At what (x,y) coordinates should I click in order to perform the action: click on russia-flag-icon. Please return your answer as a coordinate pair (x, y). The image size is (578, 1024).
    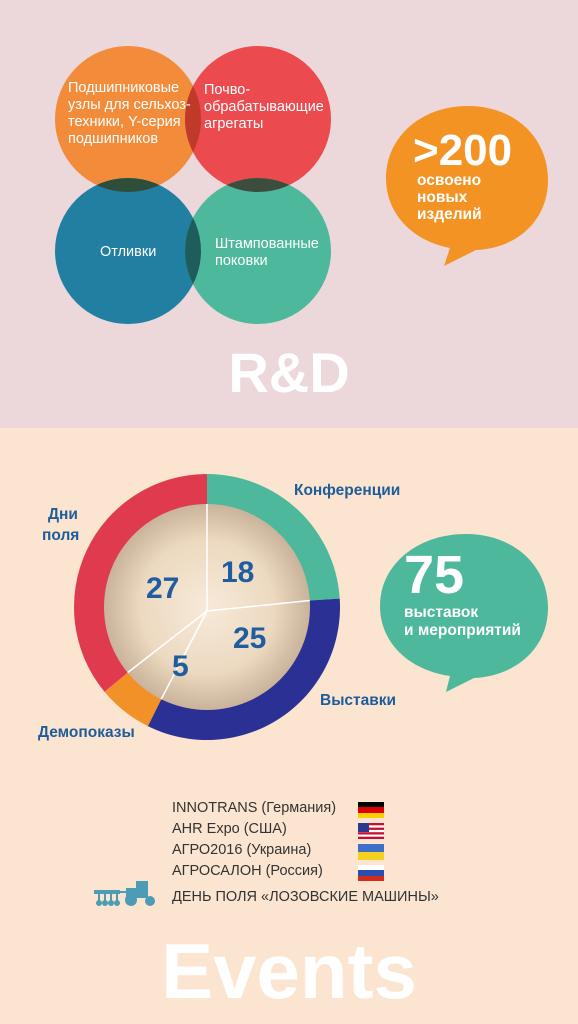
    Looking at the image, I should click on (371, 873).